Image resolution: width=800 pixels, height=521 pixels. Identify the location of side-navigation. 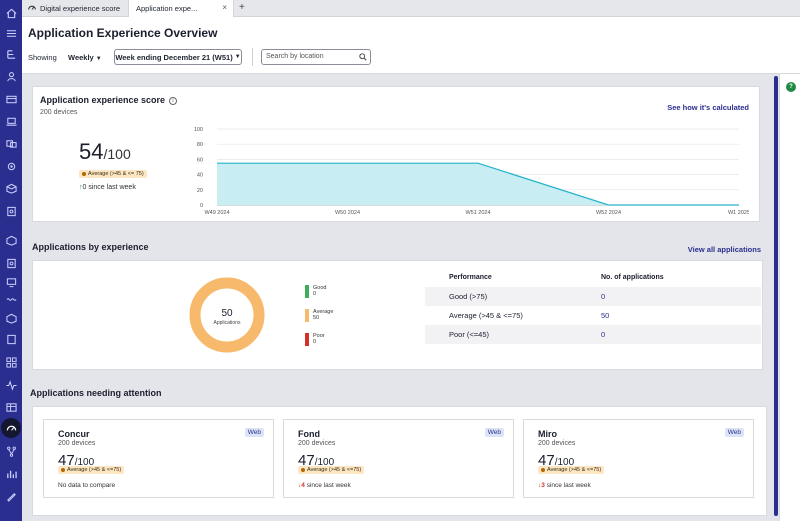
(11, 260).